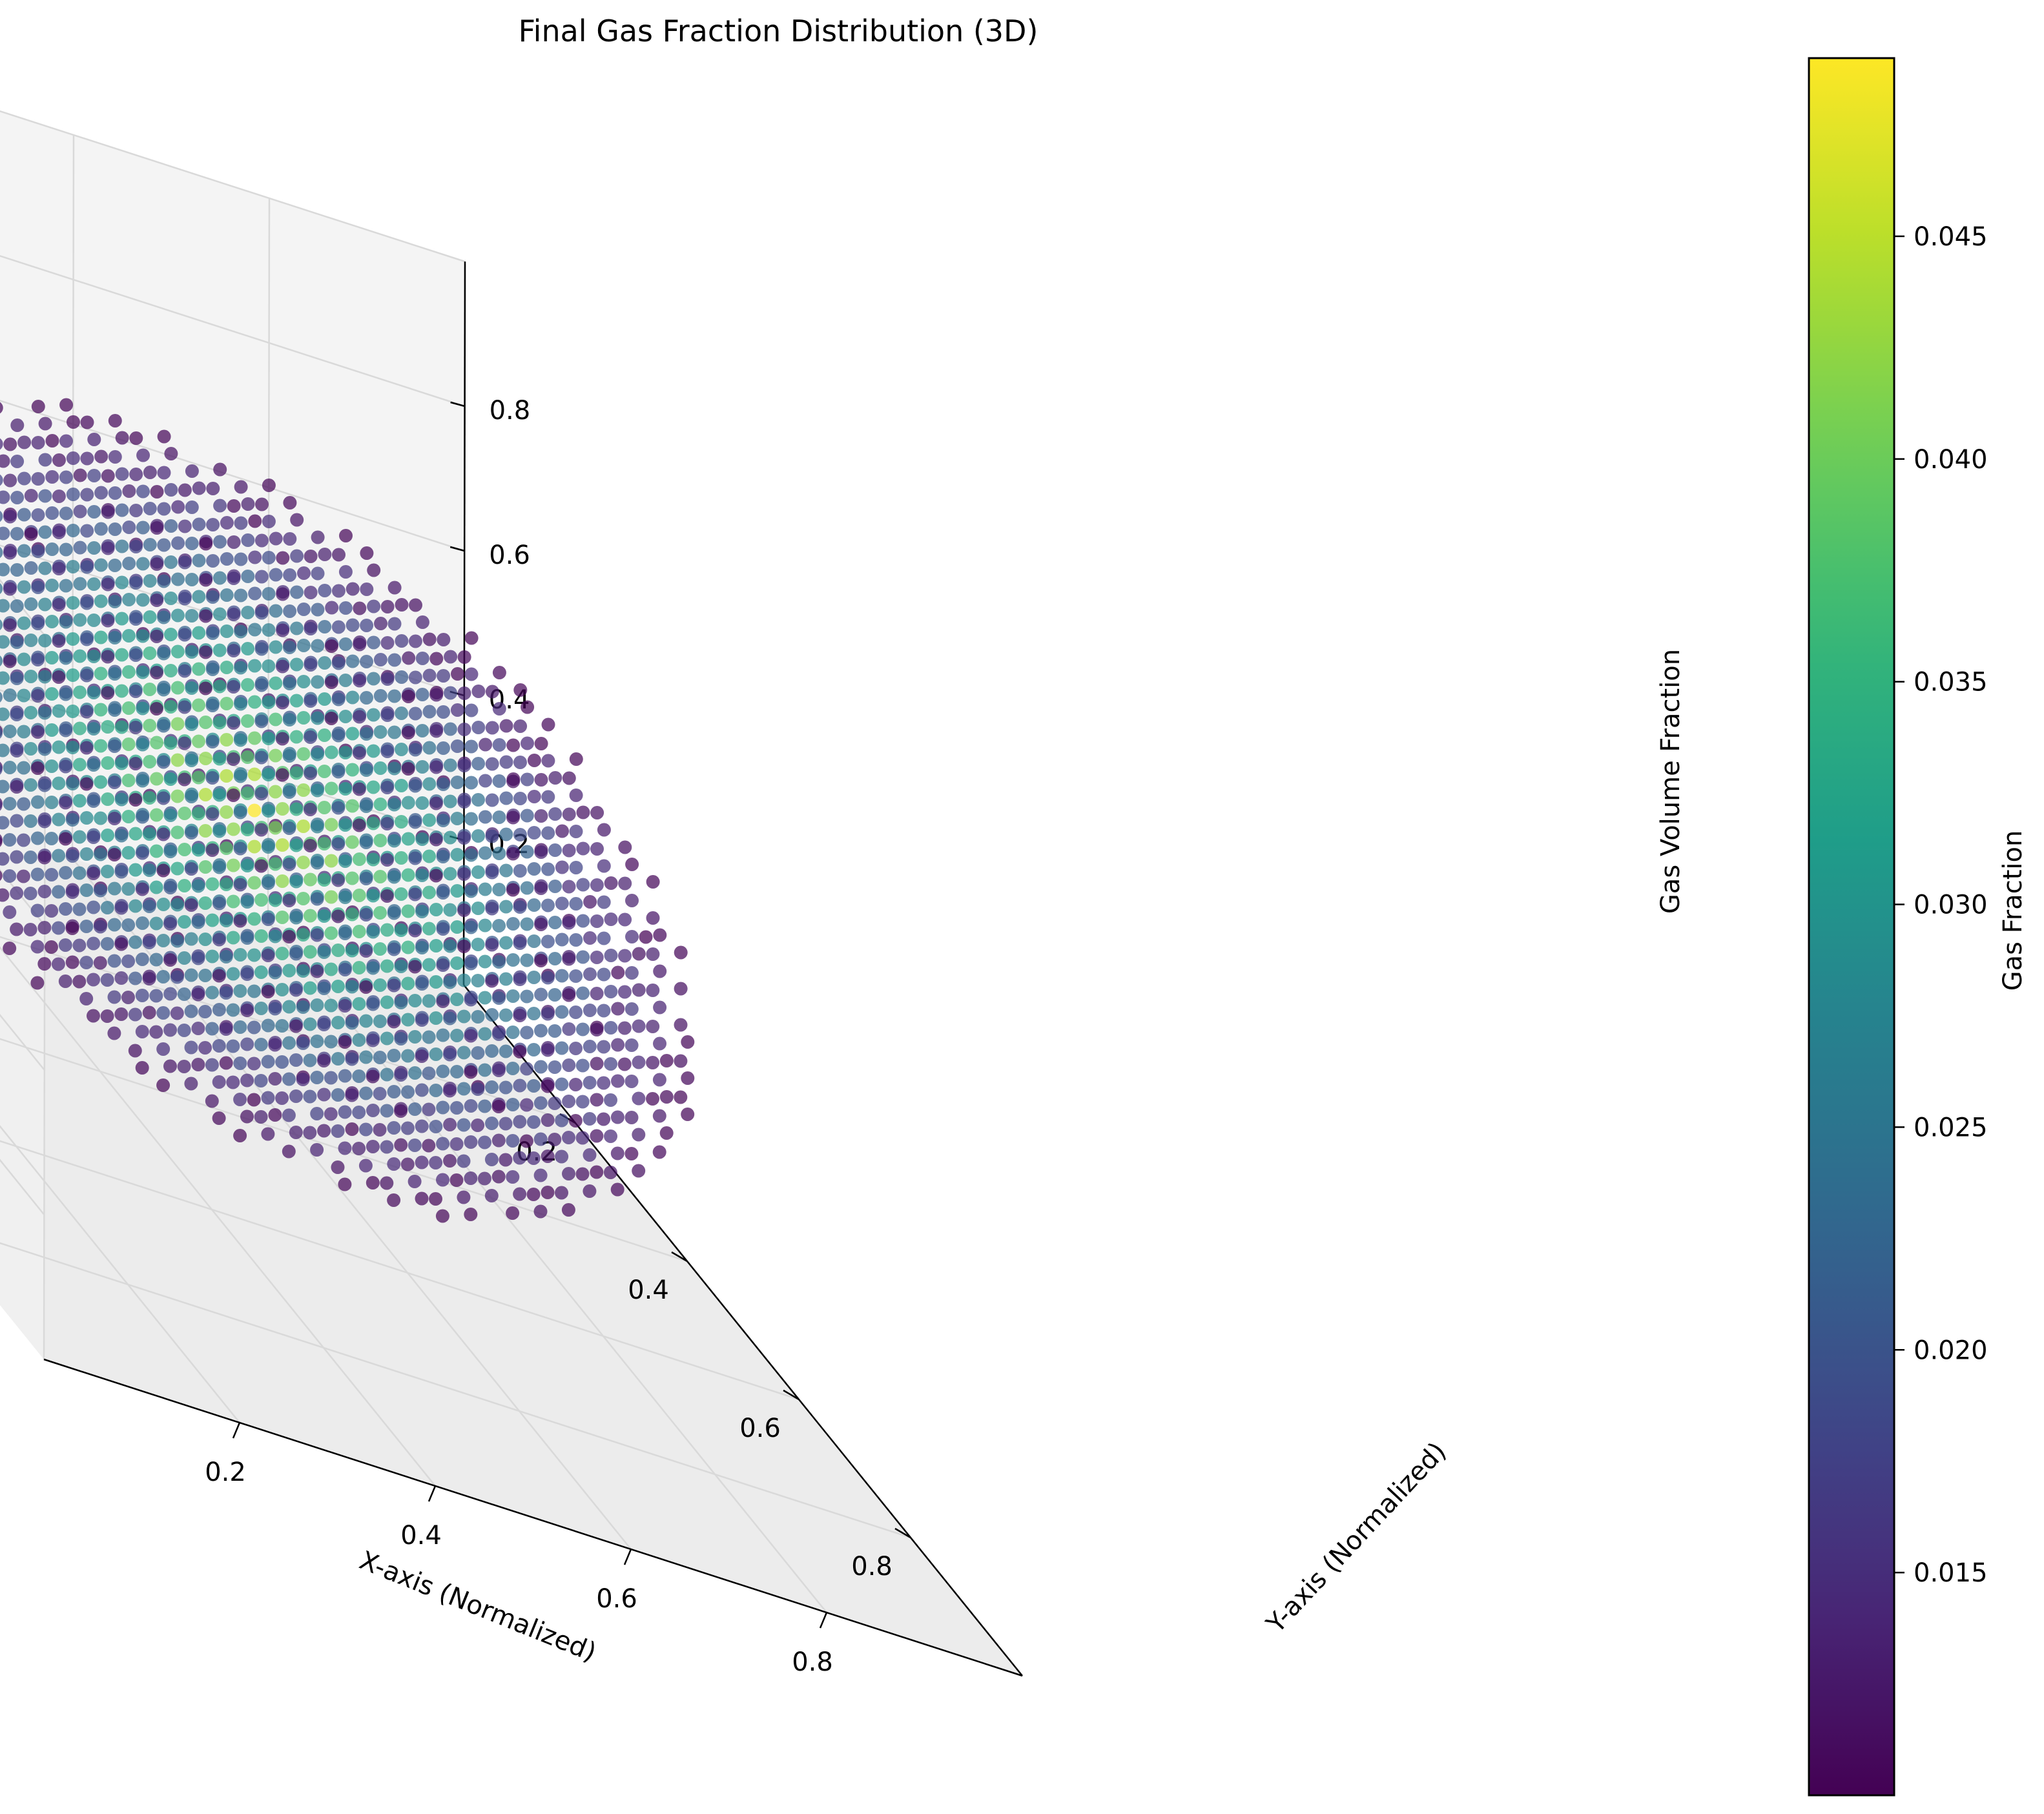  What do you see at coordinates (344, 1150) in the screenshot?
I see `floor-gridline-y` at bounding box center [344, 1150].